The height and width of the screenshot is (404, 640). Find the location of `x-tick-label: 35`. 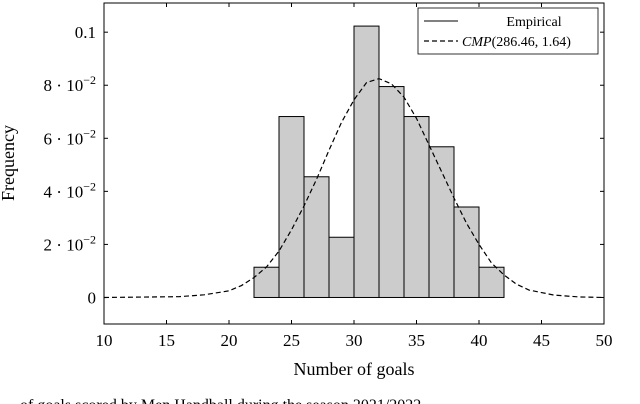

x-tick-label: 35 is located at coordinates (416, 340).